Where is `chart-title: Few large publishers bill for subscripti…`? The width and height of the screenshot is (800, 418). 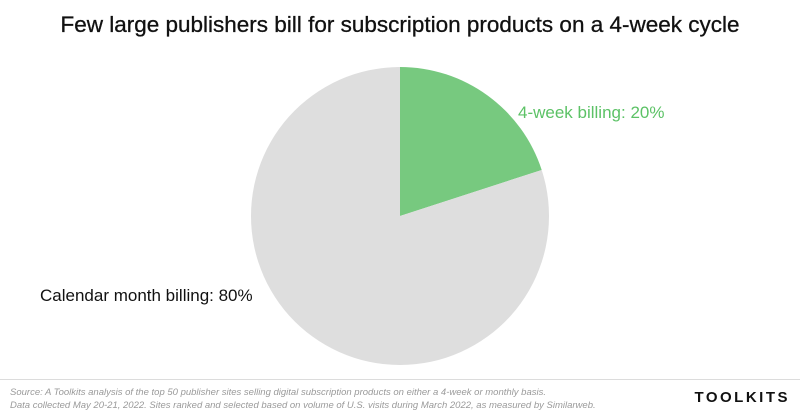
chart-title: Few large publishers bill for subscripti… is located at coordinates (400, 24).